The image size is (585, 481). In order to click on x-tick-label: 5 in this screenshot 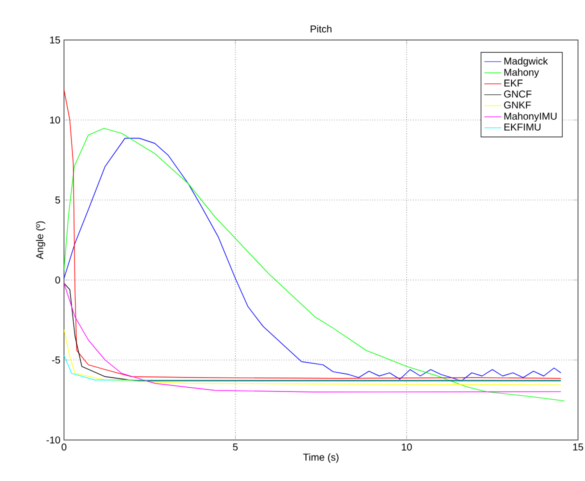, I will do `click(235, 447)`.